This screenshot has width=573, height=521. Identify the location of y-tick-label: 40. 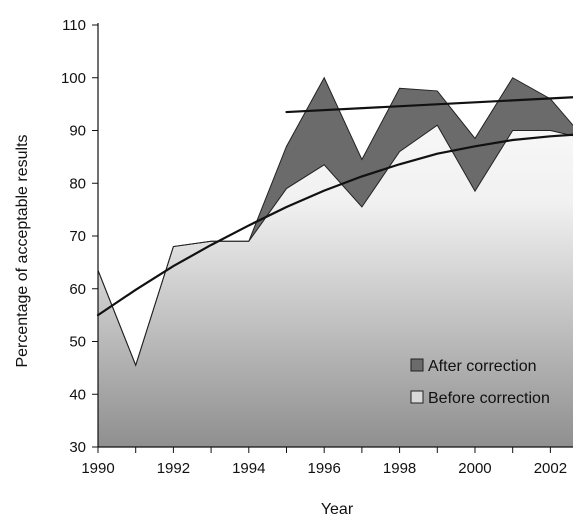
(77, 394).